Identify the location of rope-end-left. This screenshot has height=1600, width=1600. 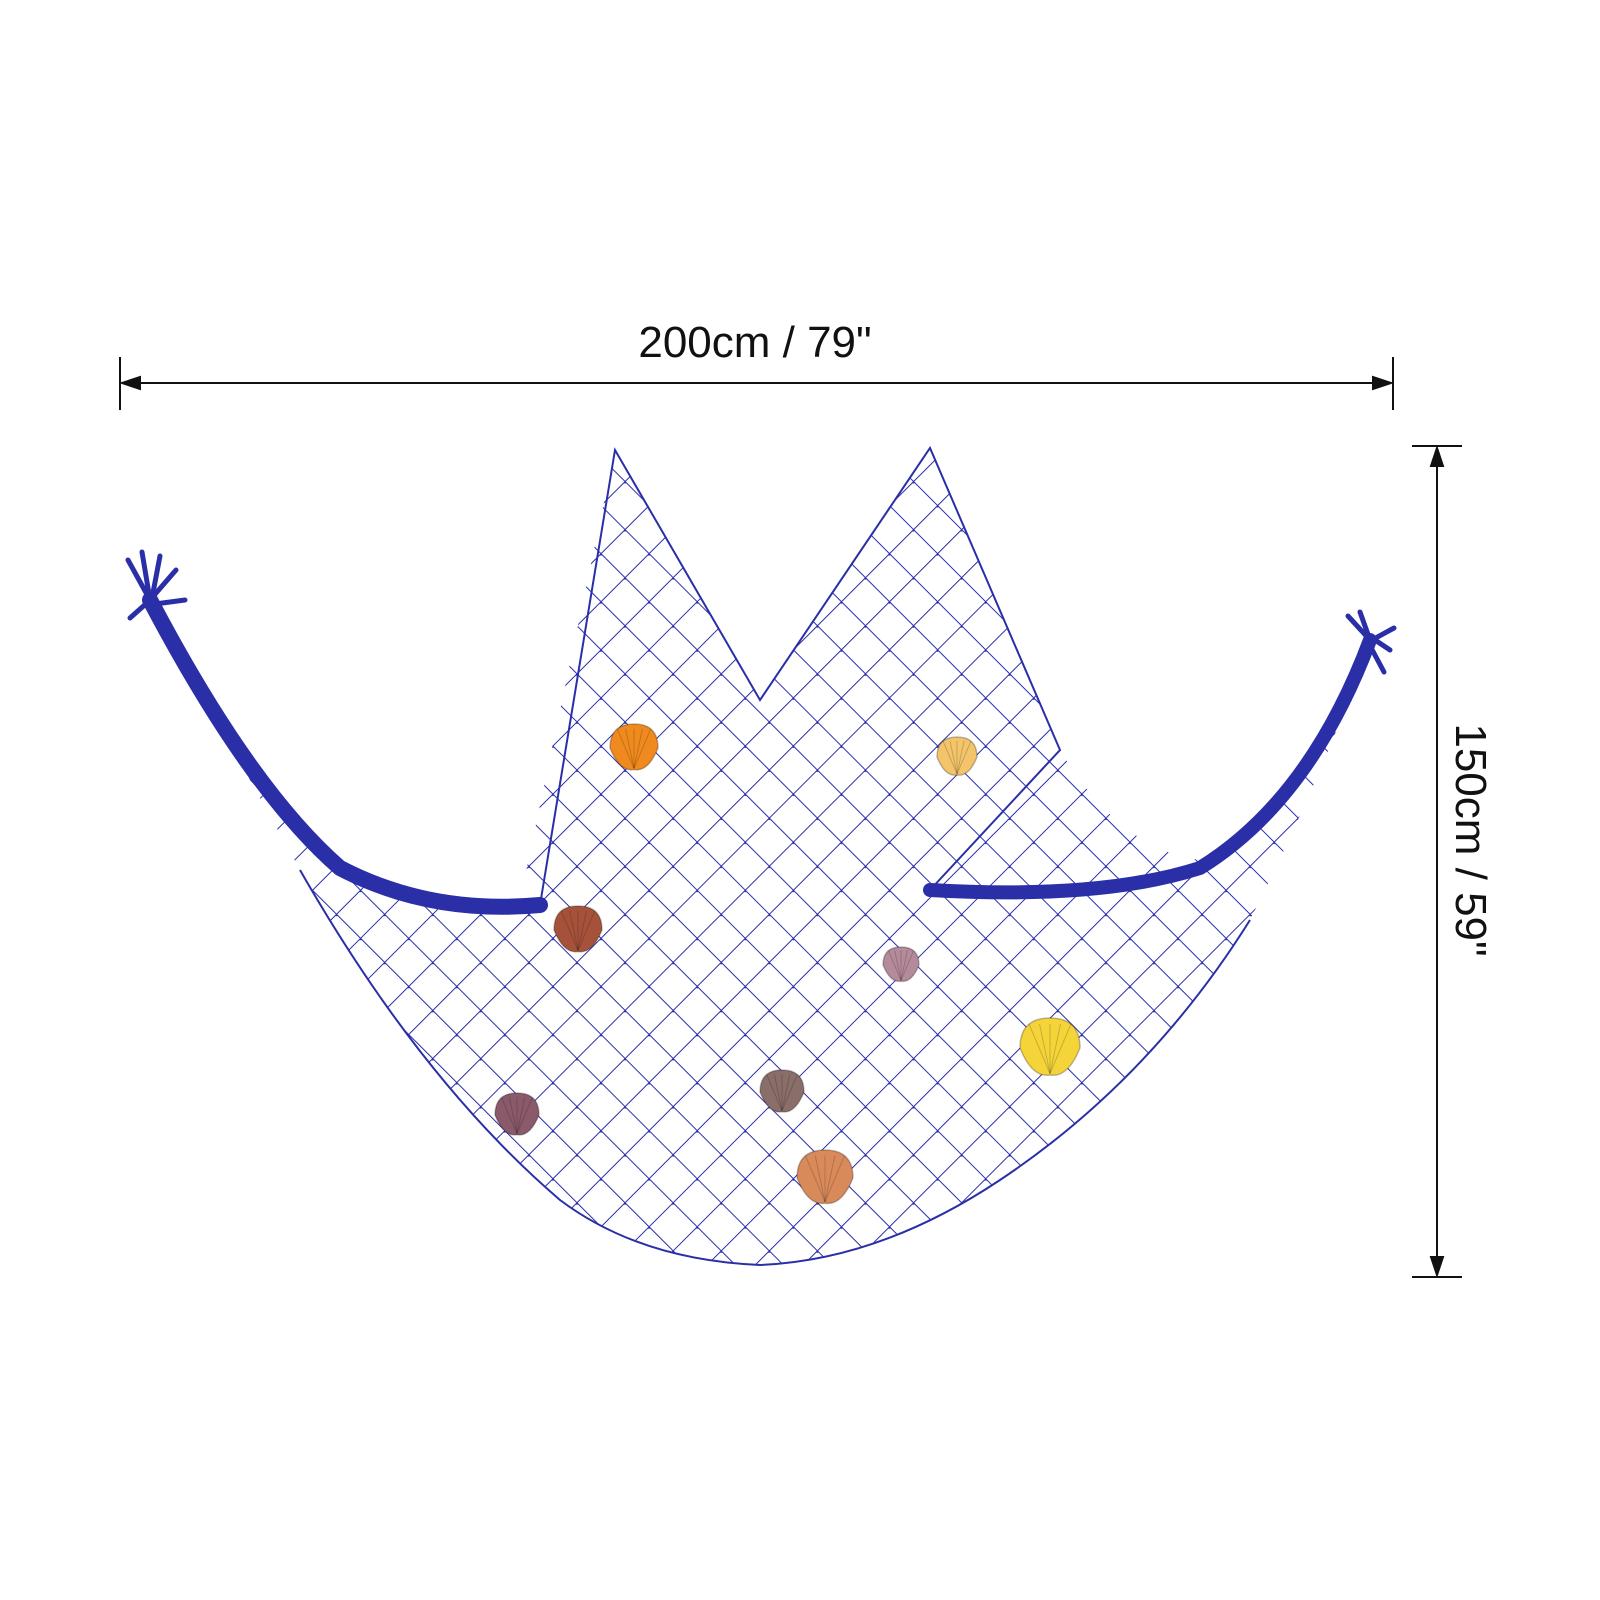
(156, 585).